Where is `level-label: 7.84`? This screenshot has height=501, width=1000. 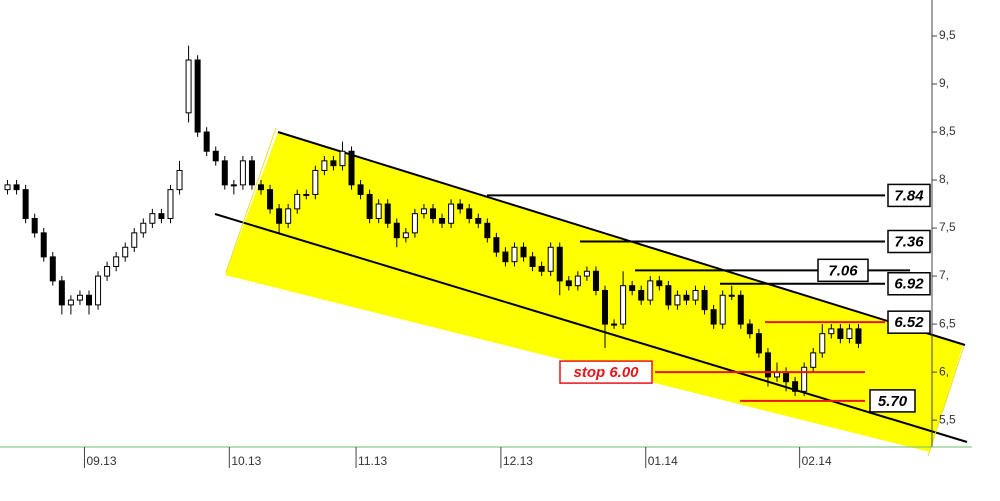 level-label: 7.84 is located at coordinates (909, 195).